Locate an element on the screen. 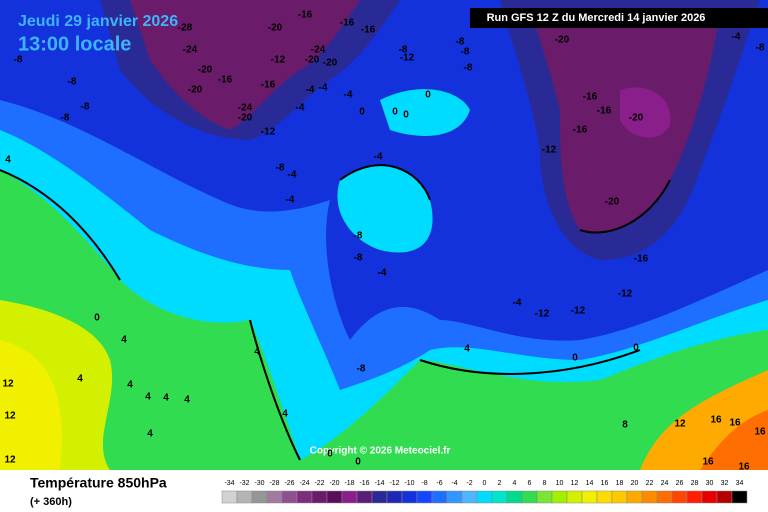 This screenshot has height=512, width=768. scale-label: -10 is located at coordinates (409, 483).